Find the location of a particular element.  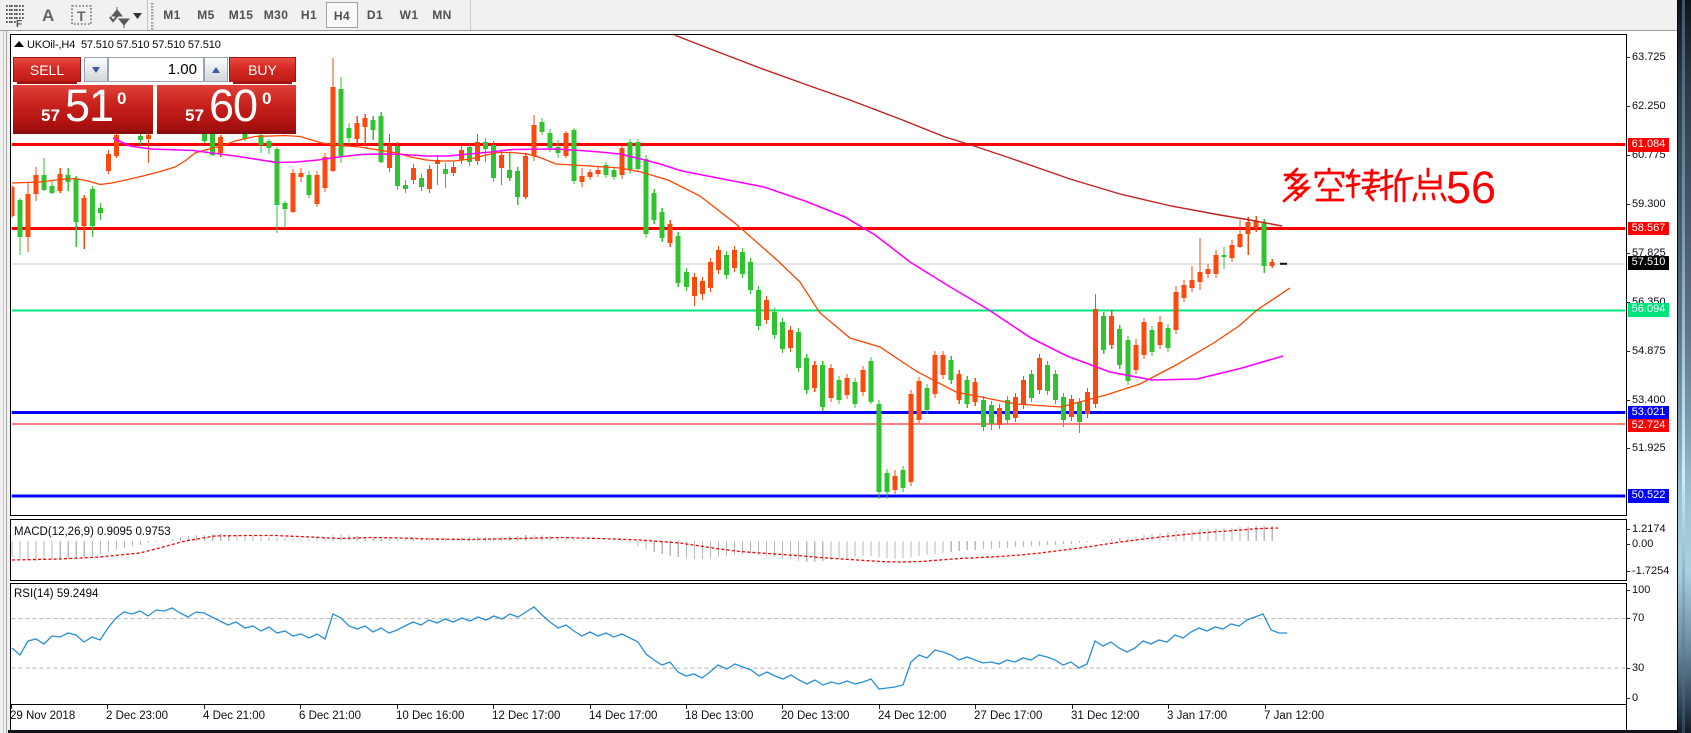

svg-text: A is located at coordinates (48, 15).